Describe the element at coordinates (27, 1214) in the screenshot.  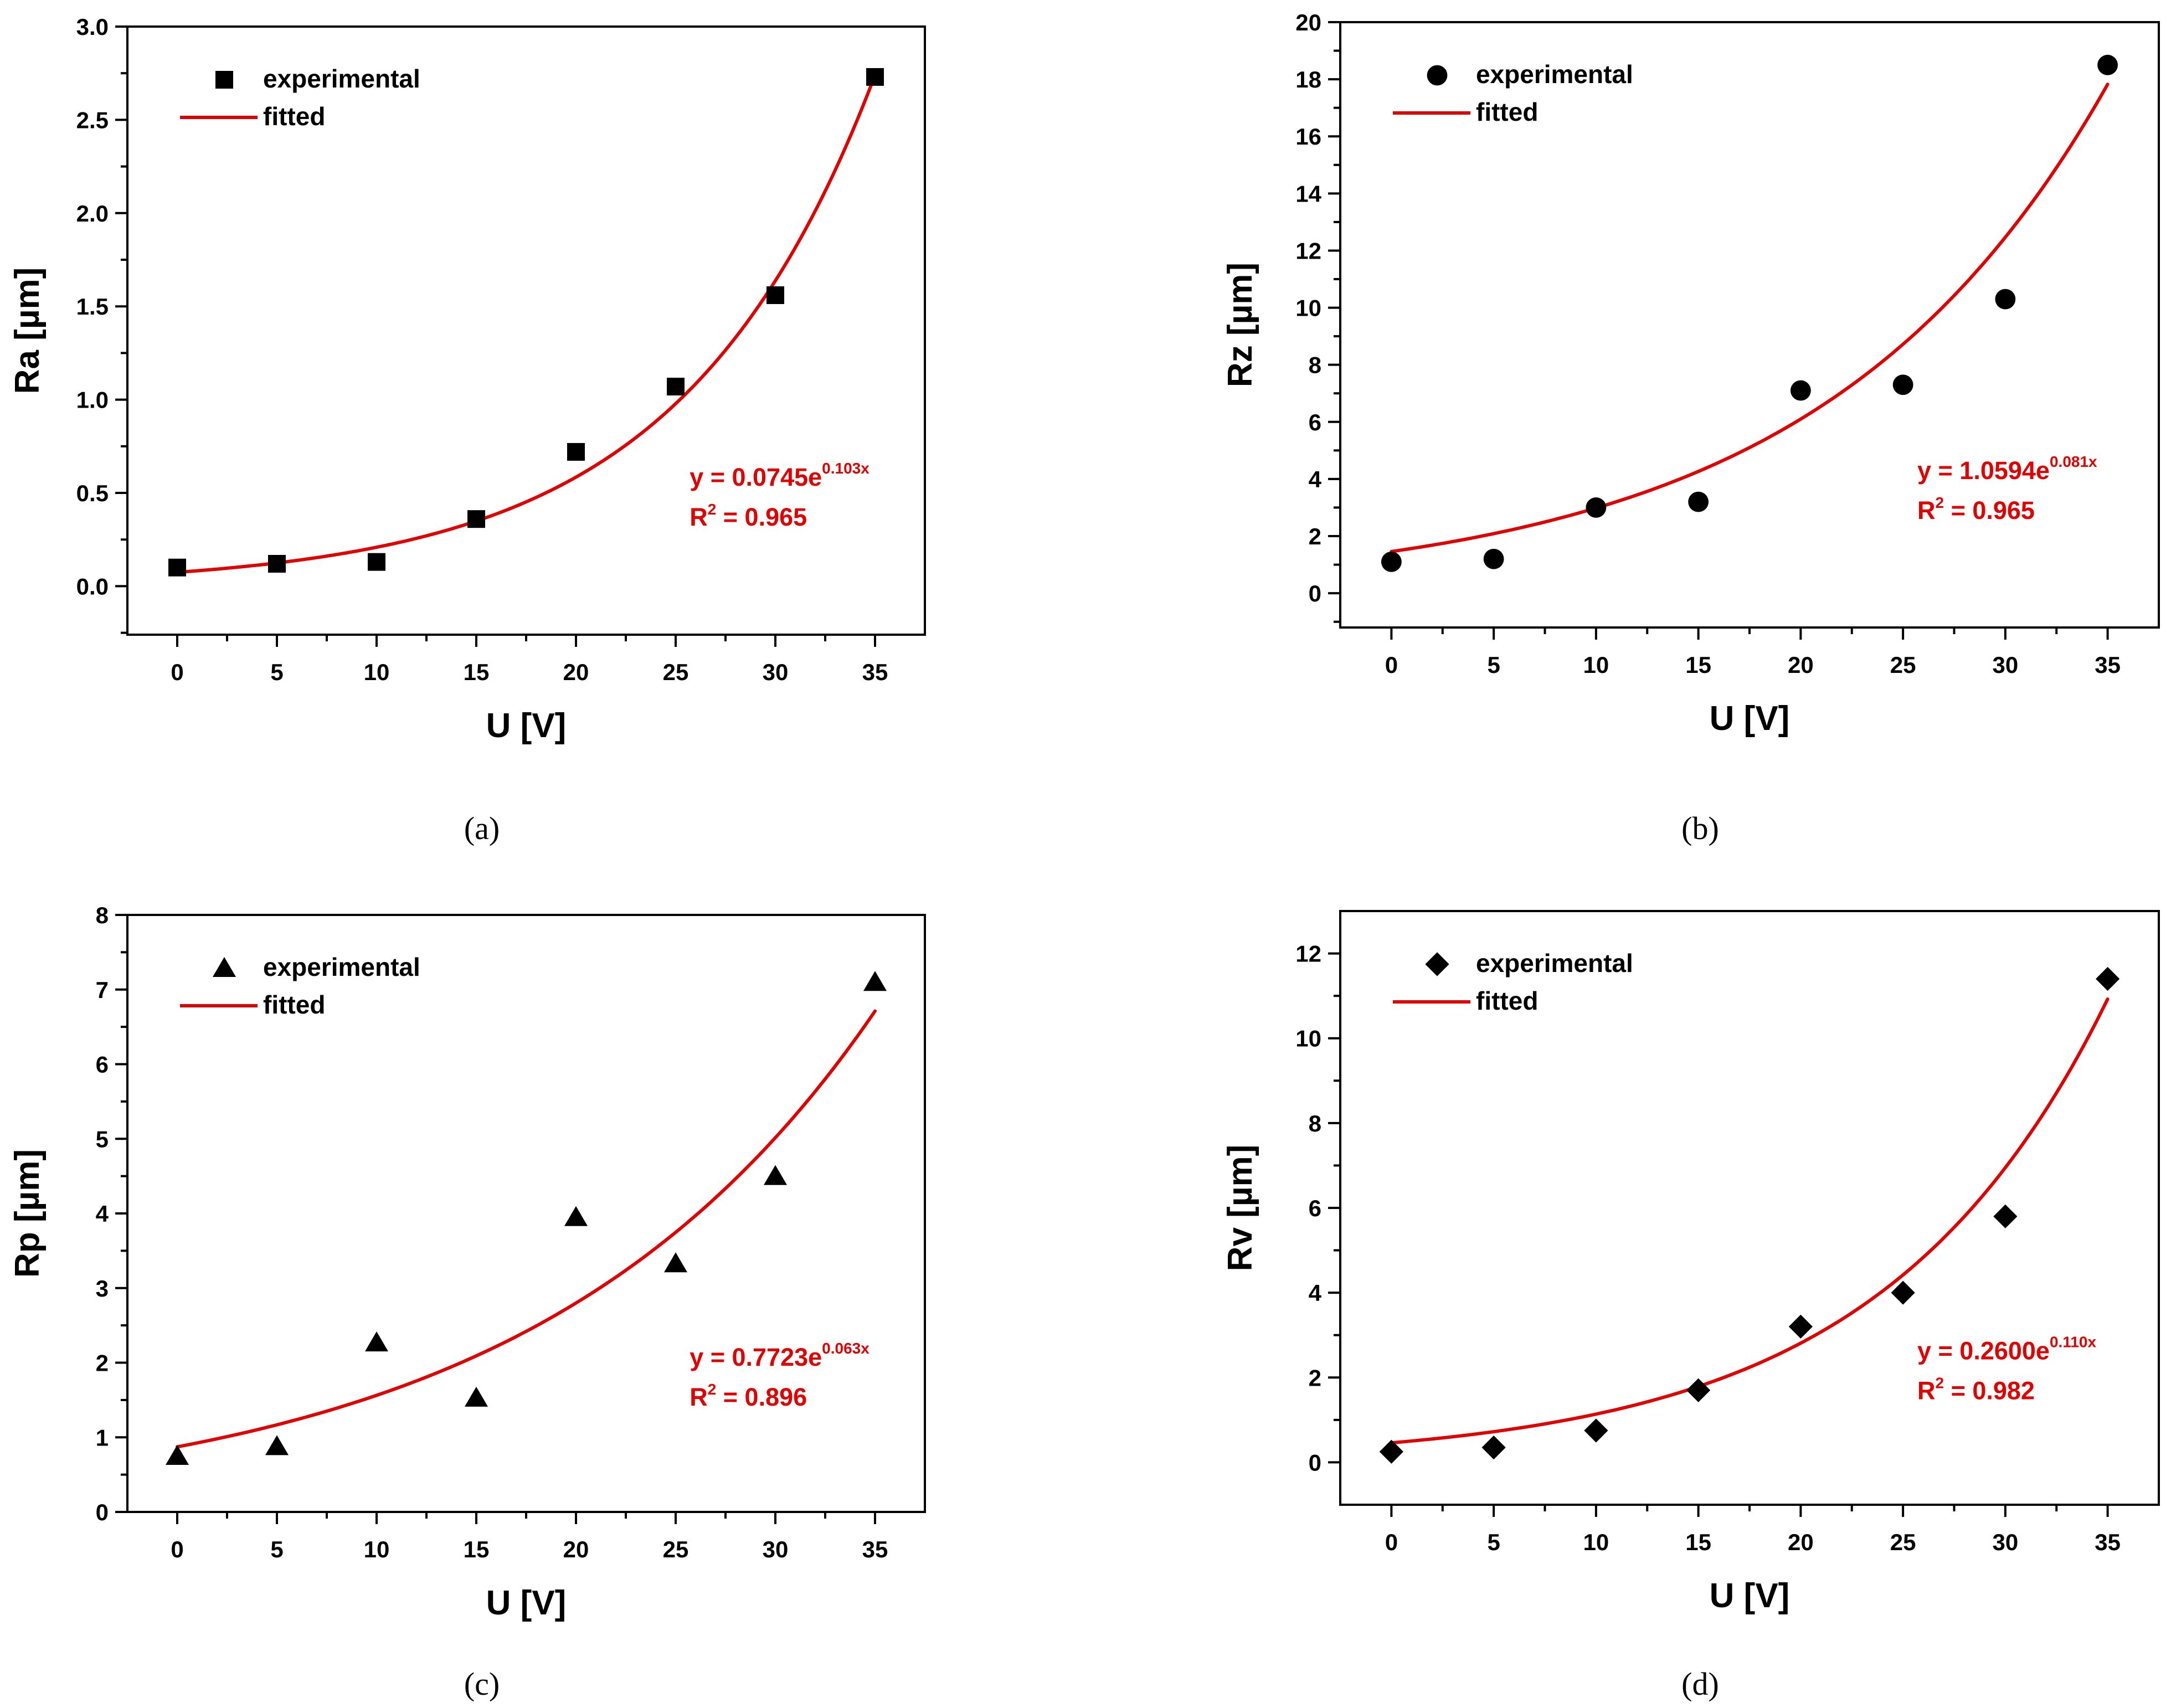
I see `y-axis-title: Rp [µm]` at that location.